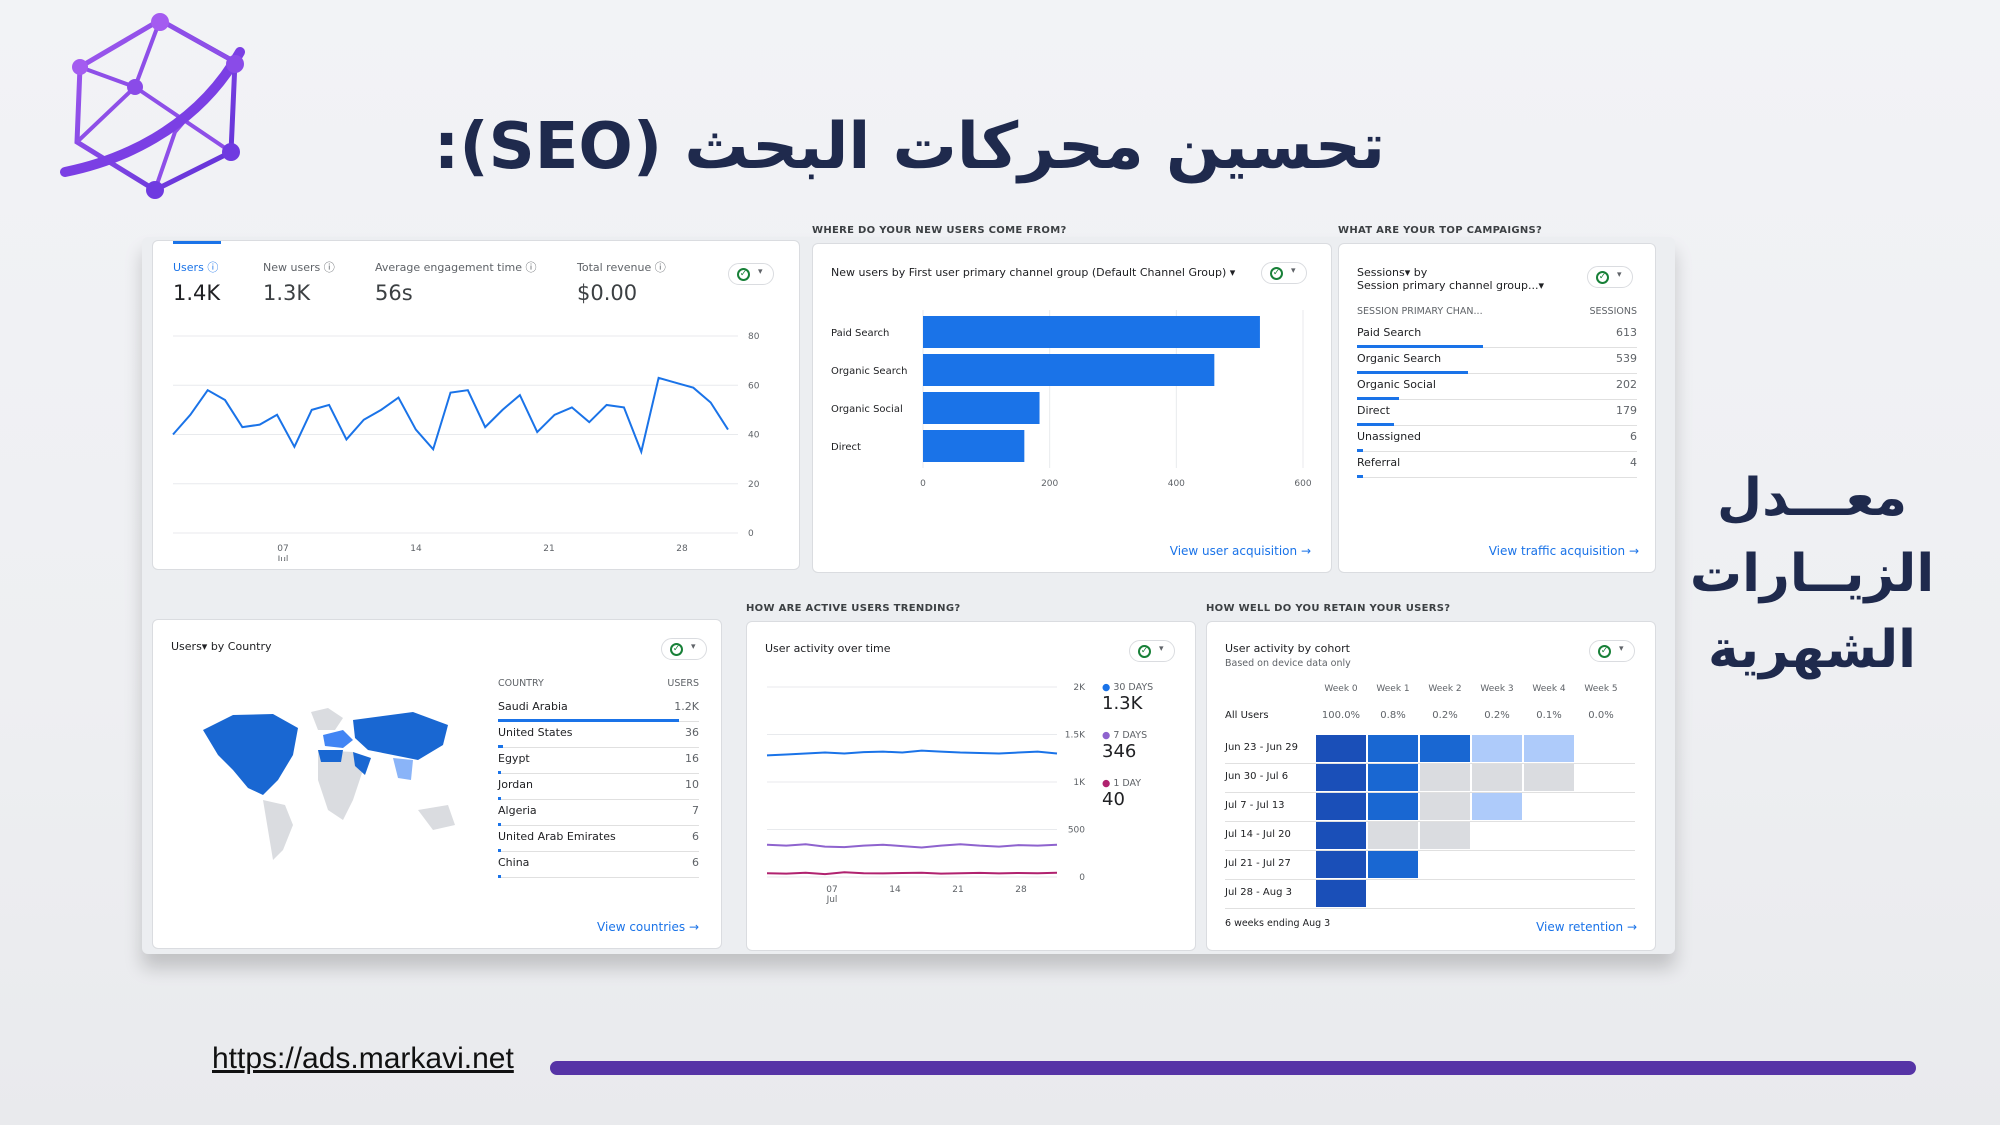  I want to click on table-row: United Arab Emirates 6, so click(598, 839).